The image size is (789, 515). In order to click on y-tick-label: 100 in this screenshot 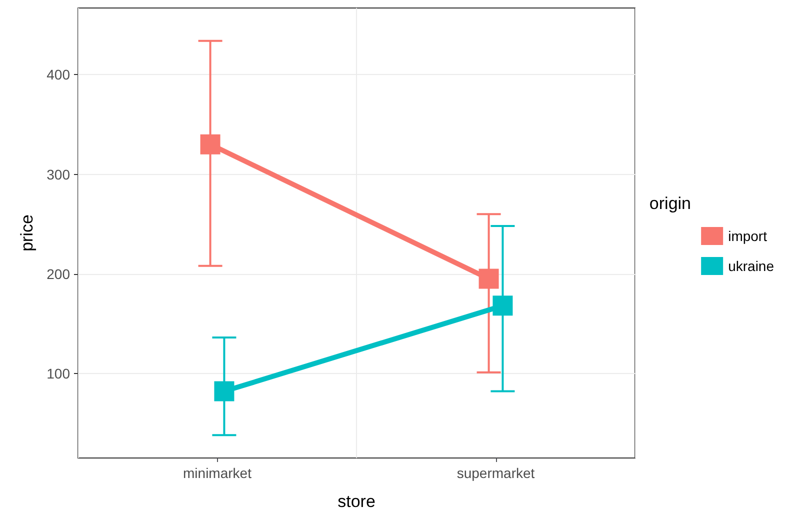, I will do `click(58, 373)`.